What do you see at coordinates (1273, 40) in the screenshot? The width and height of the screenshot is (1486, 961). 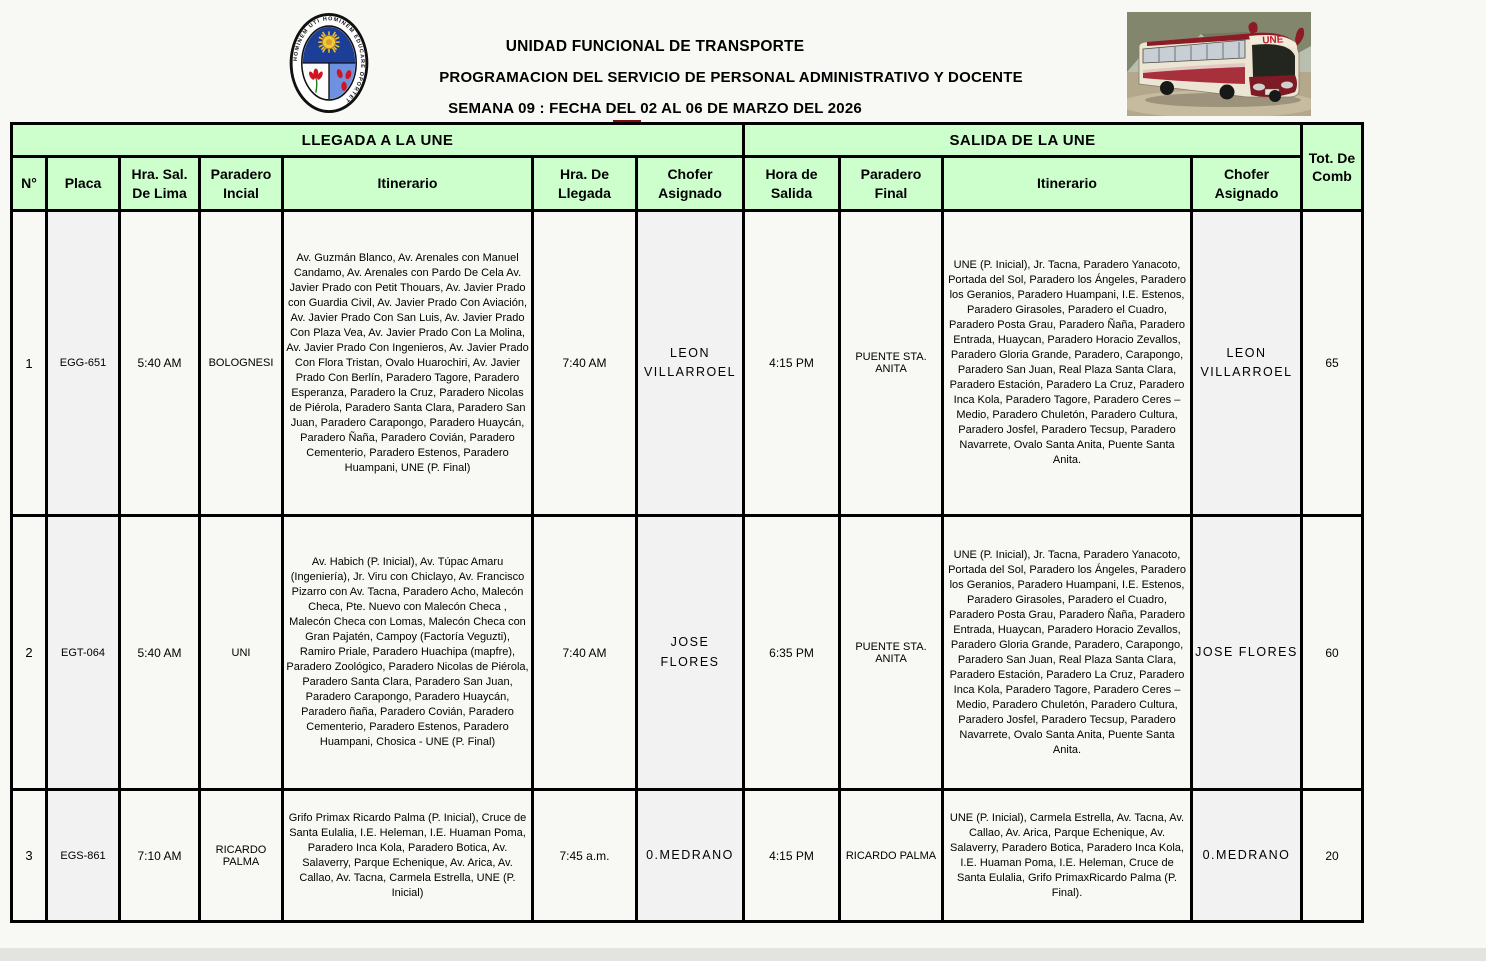 I see `bus-une-label: UNE` at bounding box center [1273, 40].